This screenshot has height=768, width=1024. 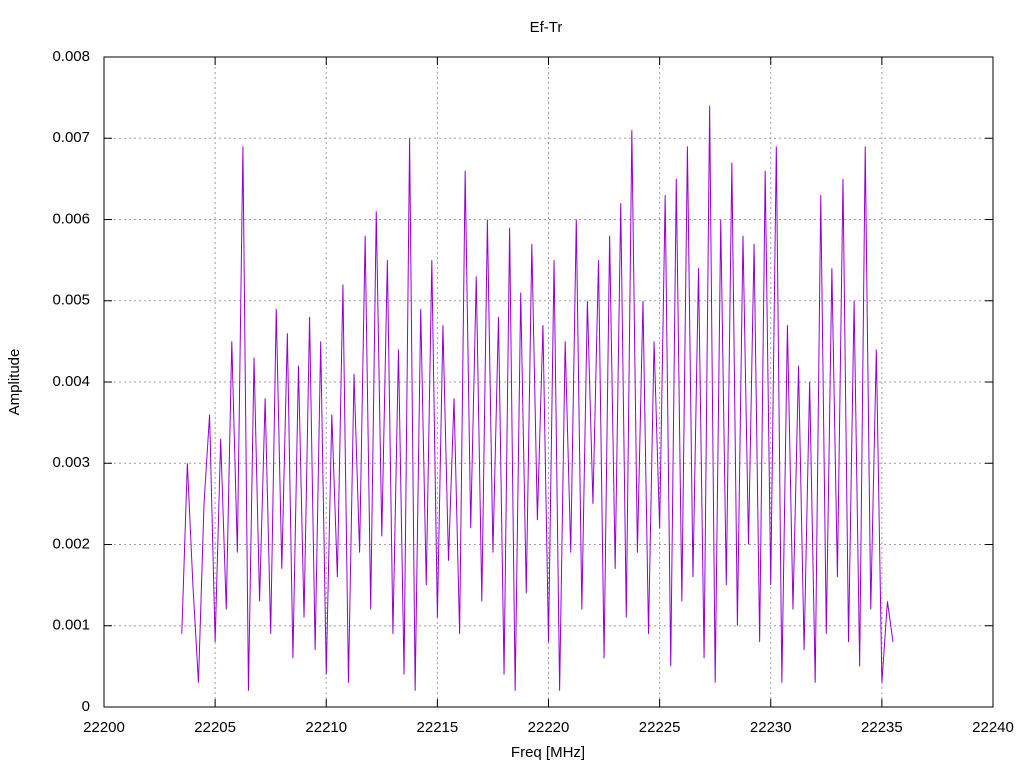 I want to click on x-tick-label: 22240, so click(x=993, y=727).